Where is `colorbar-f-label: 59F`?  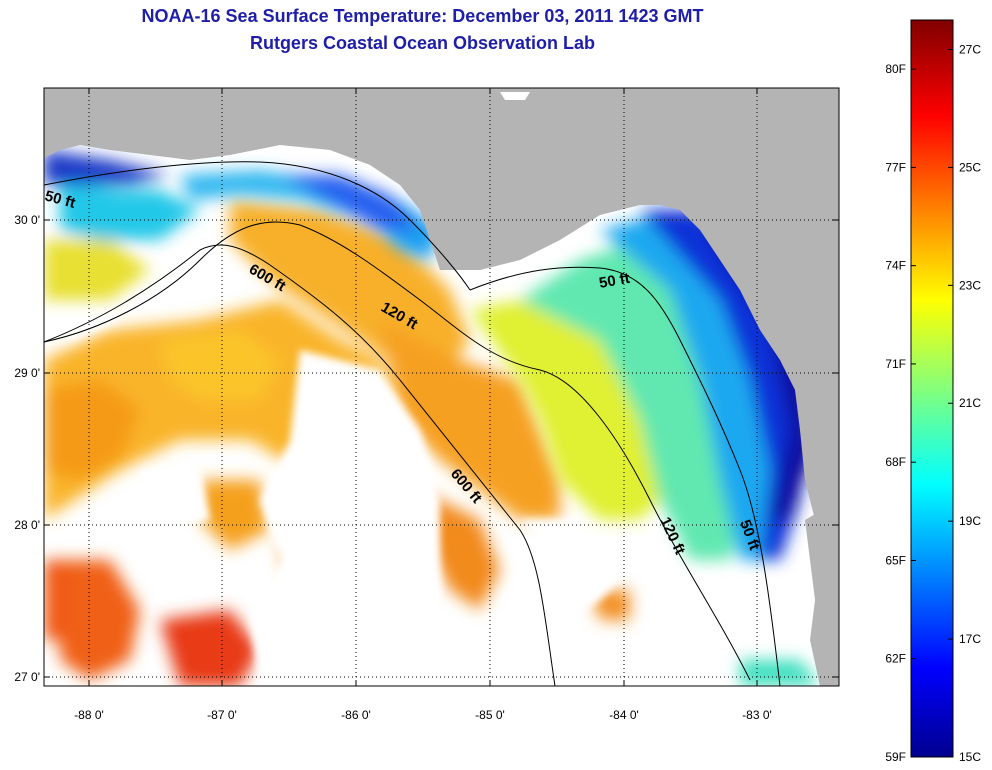 colorbar-f-label: 59F is located at coordinates (895, 757).